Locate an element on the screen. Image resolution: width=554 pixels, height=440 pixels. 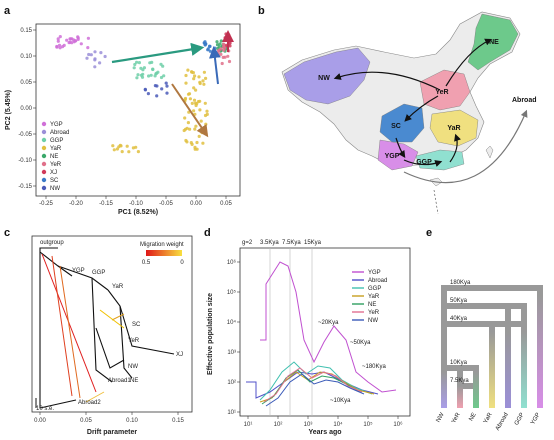
treemix-frame is located at coordinates (112, 324).